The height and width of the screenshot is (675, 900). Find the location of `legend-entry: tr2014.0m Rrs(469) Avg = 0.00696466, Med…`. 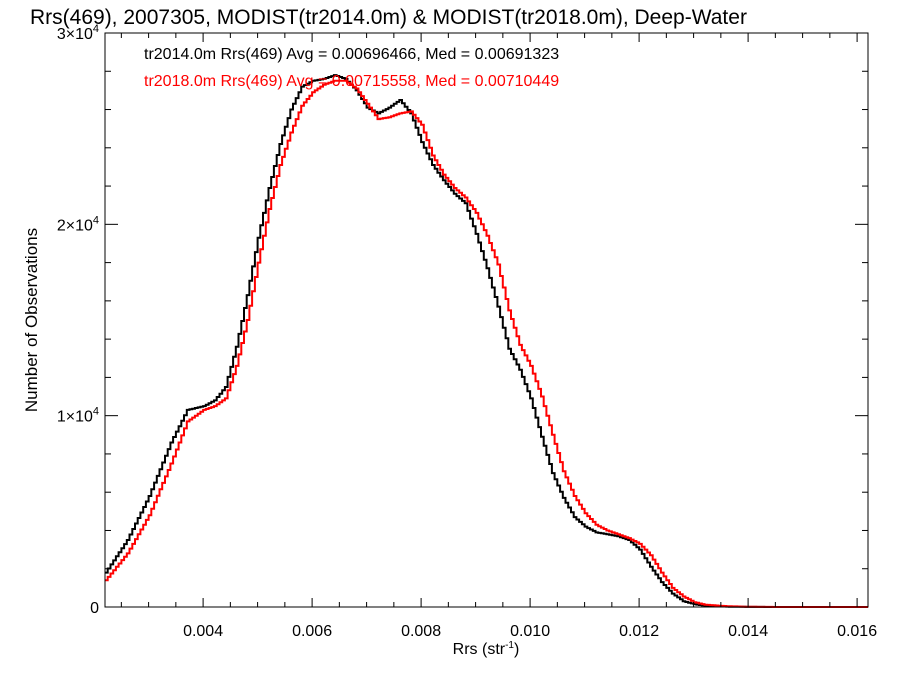

legend-entry: tr2014.0m Rrs(469) Avg = 0.00696466, Med… is located at coordinates (351, 54).